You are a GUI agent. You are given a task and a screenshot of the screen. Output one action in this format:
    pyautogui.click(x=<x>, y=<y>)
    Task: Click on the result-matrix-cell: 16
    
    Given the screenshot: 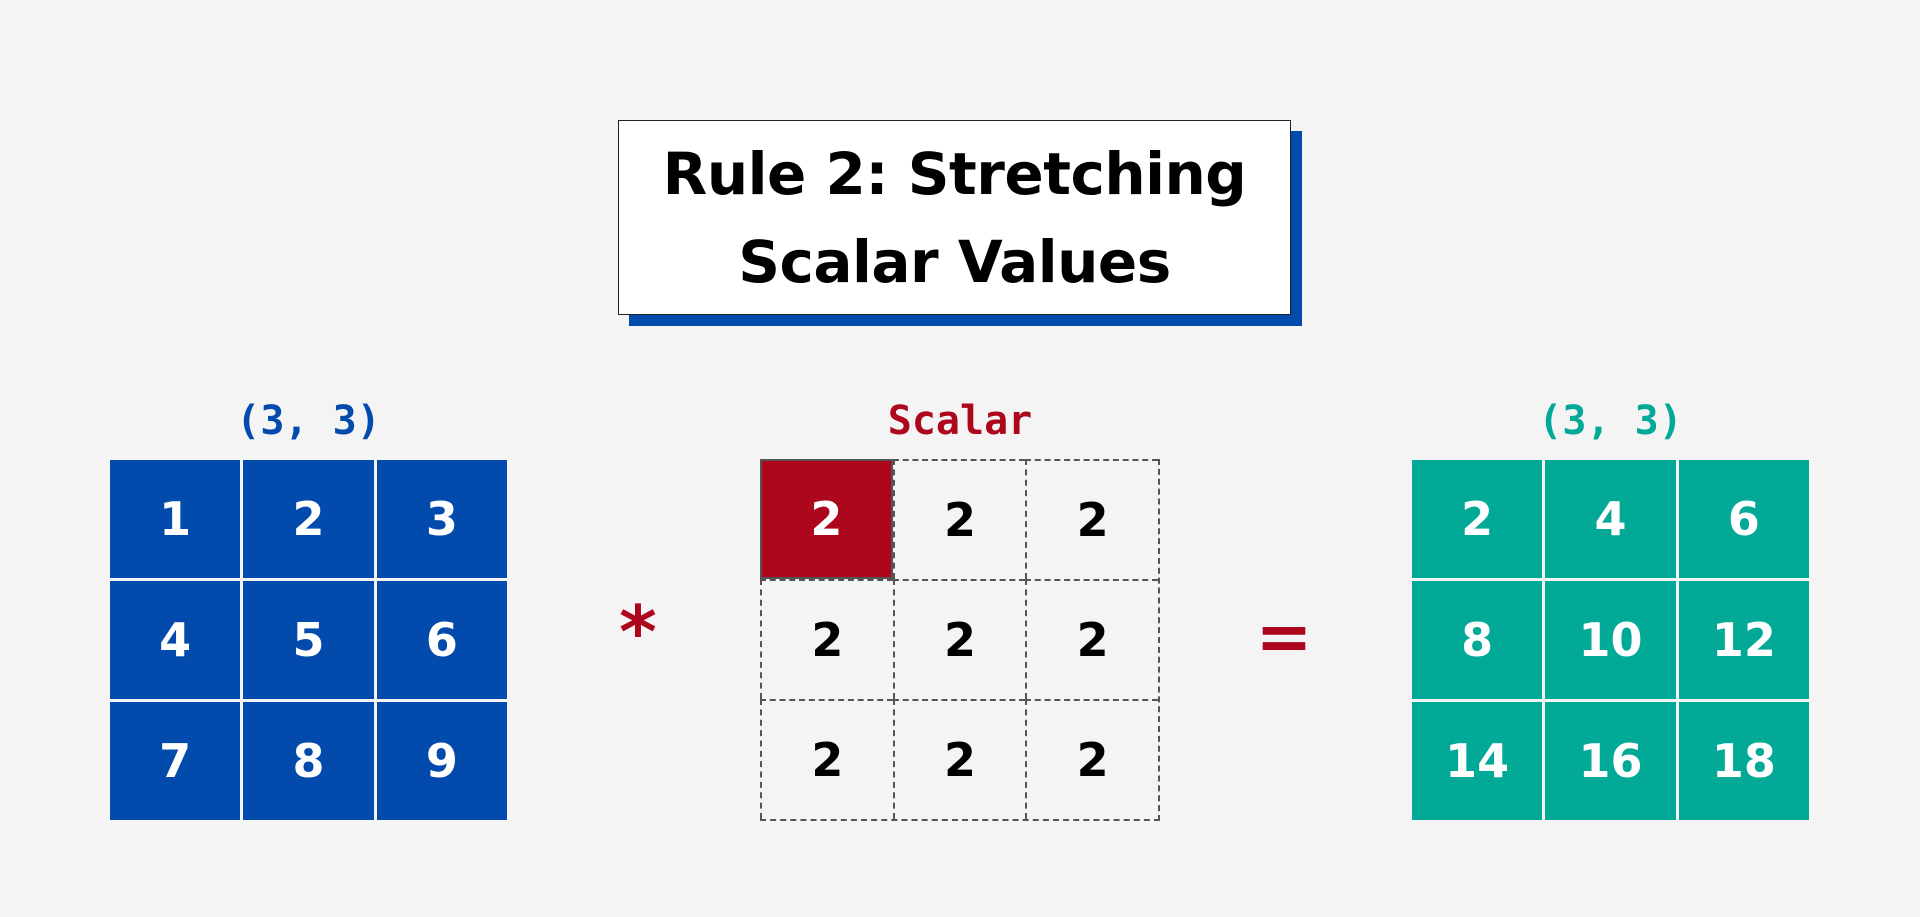 What is the action you would take?
    pyautogui.click(x=1610, y=761)
    